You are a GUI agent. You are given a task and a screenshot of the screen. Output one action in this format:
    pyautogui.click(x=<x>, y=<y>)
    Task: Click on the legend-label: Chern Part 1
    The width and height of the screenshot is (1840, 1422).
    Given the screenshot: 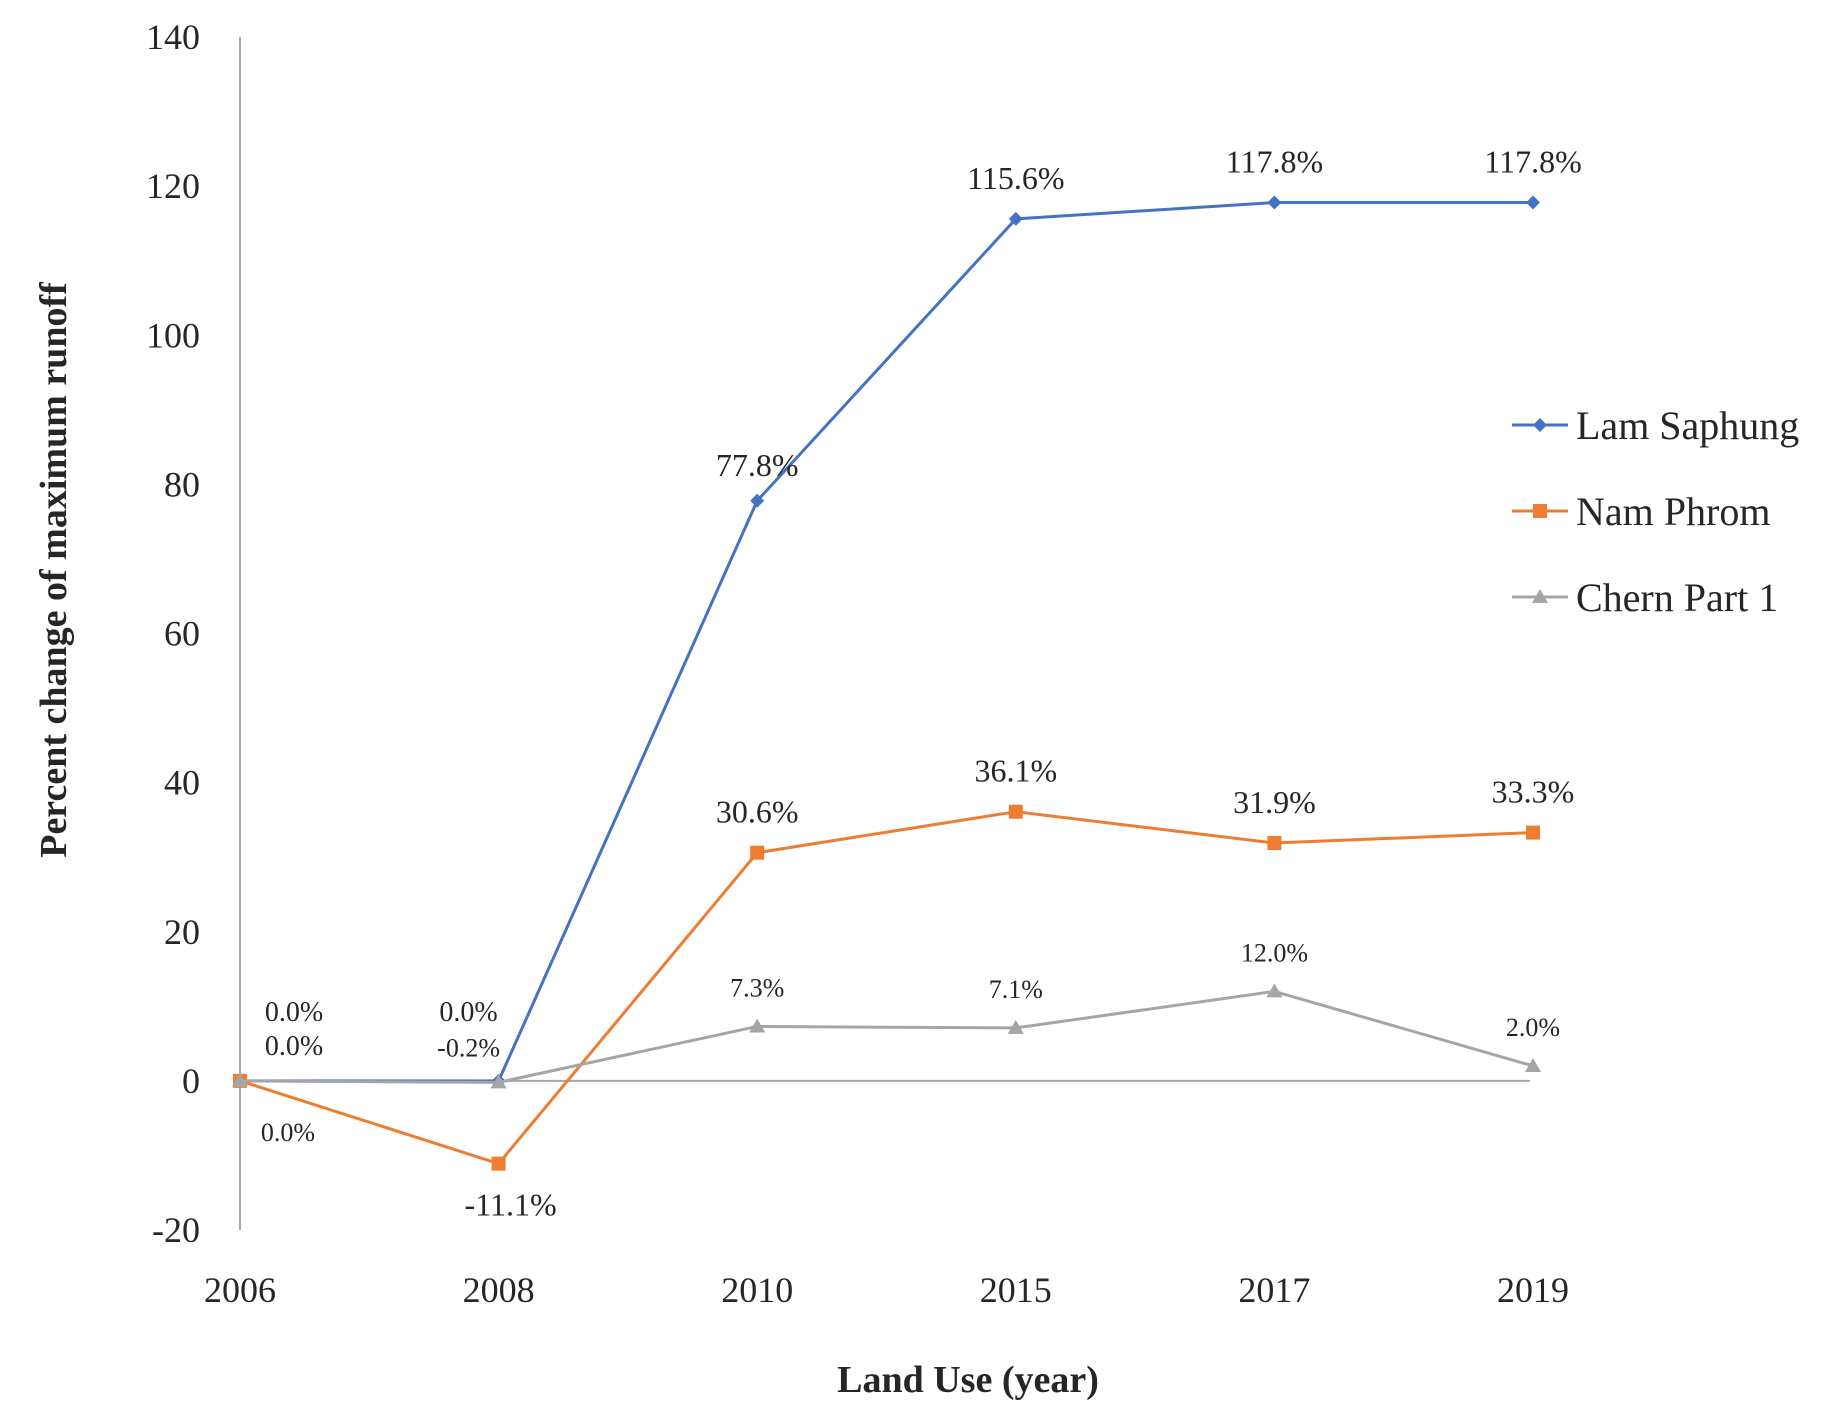 What is the action you would take?
    pyautogui.click(x=1677, y=597)
    